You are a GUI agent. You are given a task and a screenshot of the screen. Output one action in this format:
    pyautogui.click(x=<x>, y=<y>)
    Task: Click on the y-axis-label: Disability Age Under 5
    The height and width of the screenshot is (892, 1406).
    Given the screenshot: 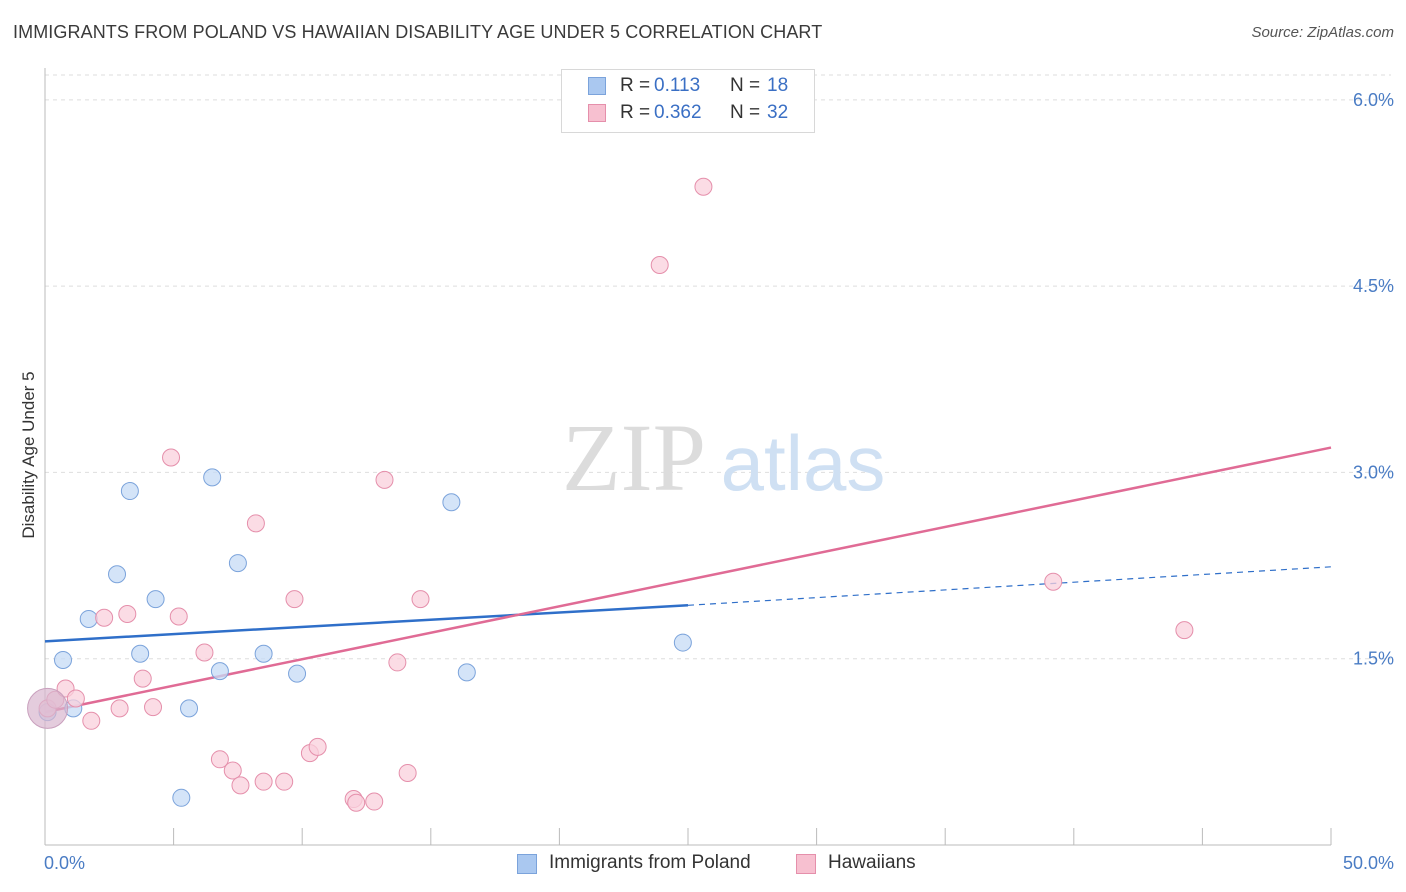 What is the action you would take?
    pyautogui.click(x=28, y=454)
    